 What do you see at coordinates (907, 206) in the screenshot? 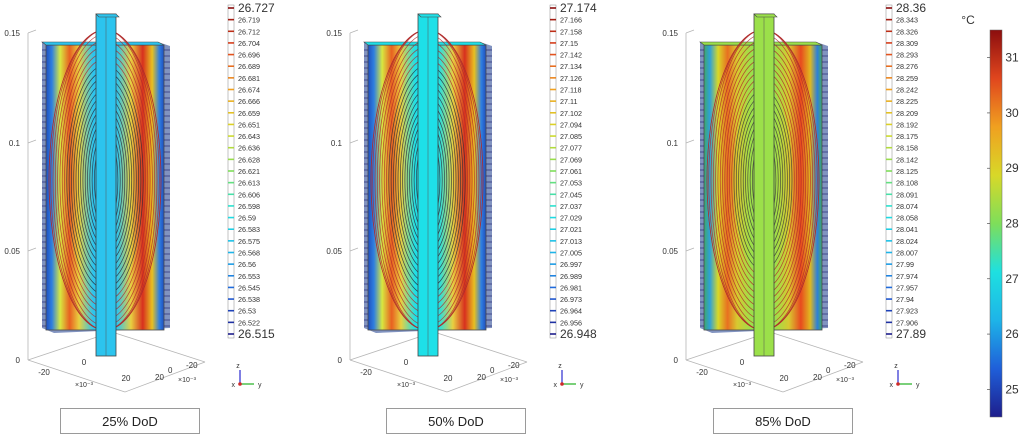
I see `legend-level-label: 28.074` at bounding box center [907, 206].